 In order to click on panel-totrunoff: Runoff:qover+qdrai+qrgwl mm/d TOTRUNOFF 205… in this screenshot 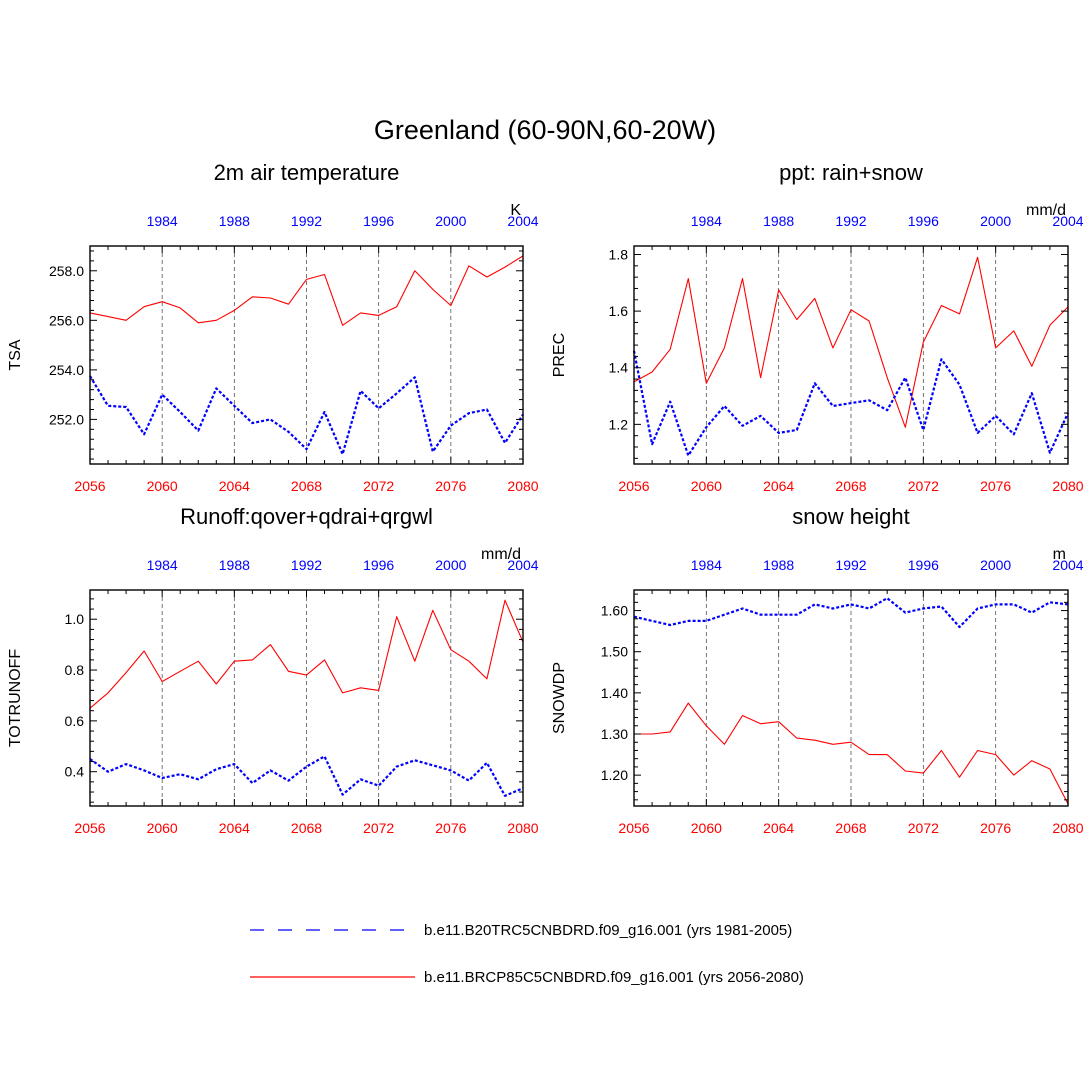, I will do `click(273, 670)`.